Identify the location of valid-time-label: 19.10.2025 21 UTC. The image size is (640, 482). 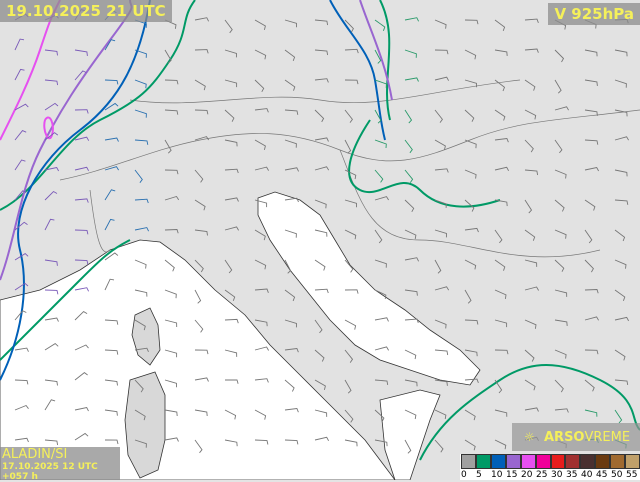
(86, 11).